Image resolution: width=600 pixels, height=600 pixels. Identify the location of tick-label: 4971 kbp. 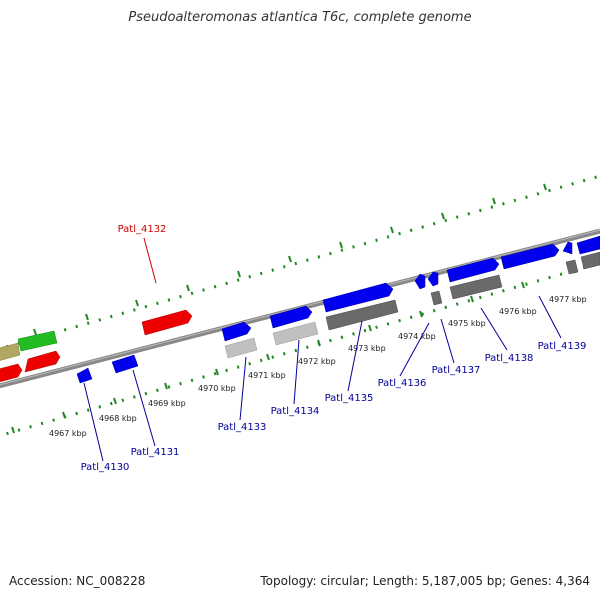
(267, 375).